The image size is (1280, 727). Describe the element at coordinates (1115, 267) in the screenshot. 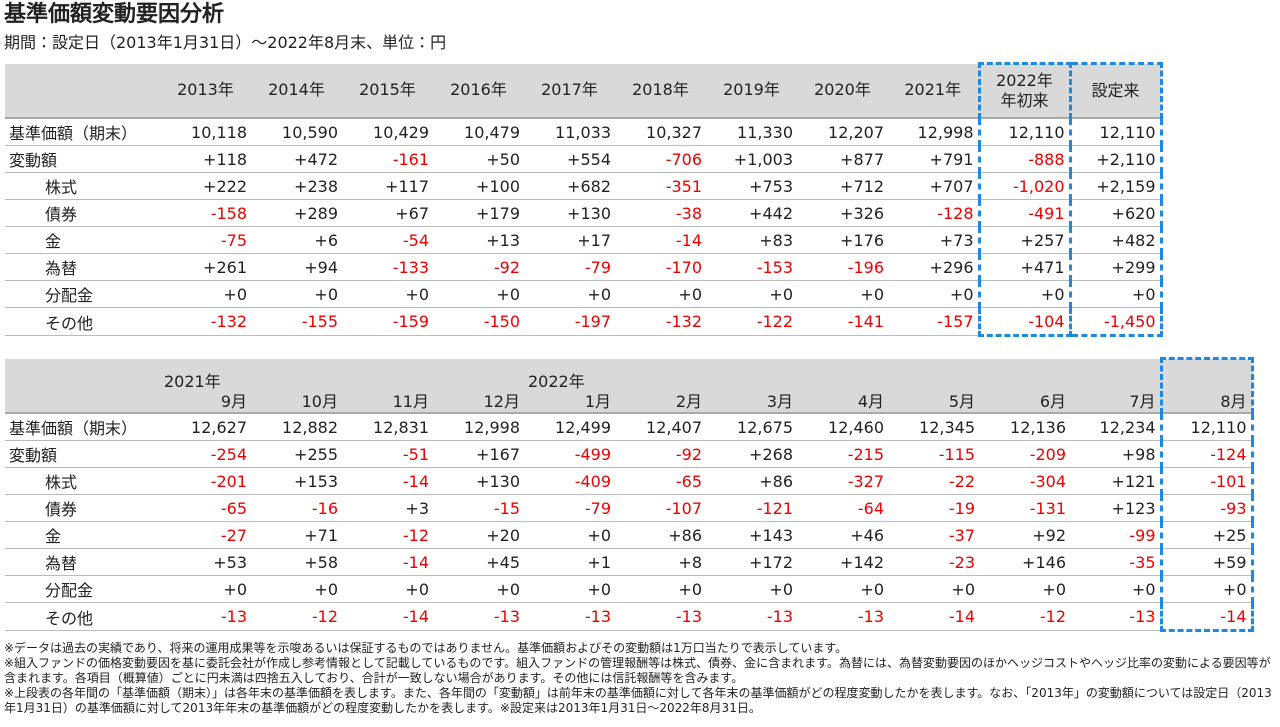

I see `cell: +299` at that location.